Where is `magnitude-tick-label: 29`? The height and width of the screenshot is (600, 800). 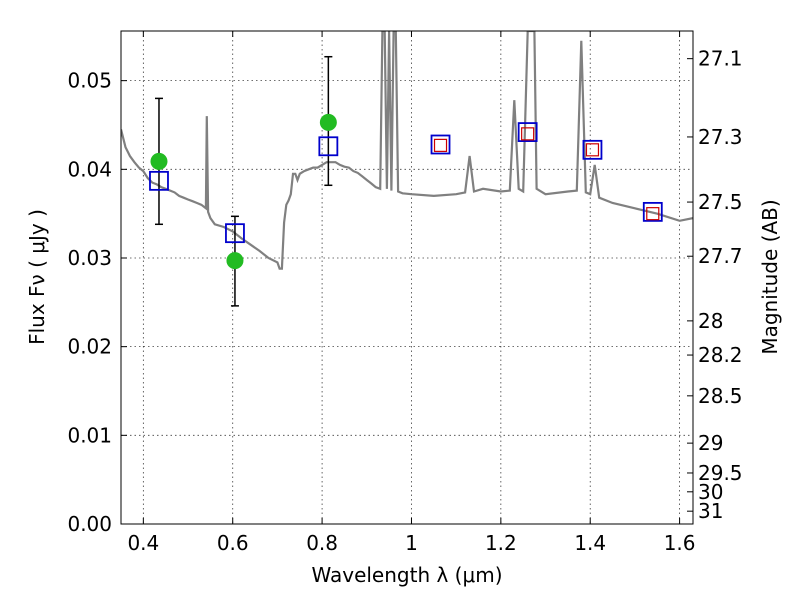
magnitude-tick-label: 29 is located at coordinates (710, 443).